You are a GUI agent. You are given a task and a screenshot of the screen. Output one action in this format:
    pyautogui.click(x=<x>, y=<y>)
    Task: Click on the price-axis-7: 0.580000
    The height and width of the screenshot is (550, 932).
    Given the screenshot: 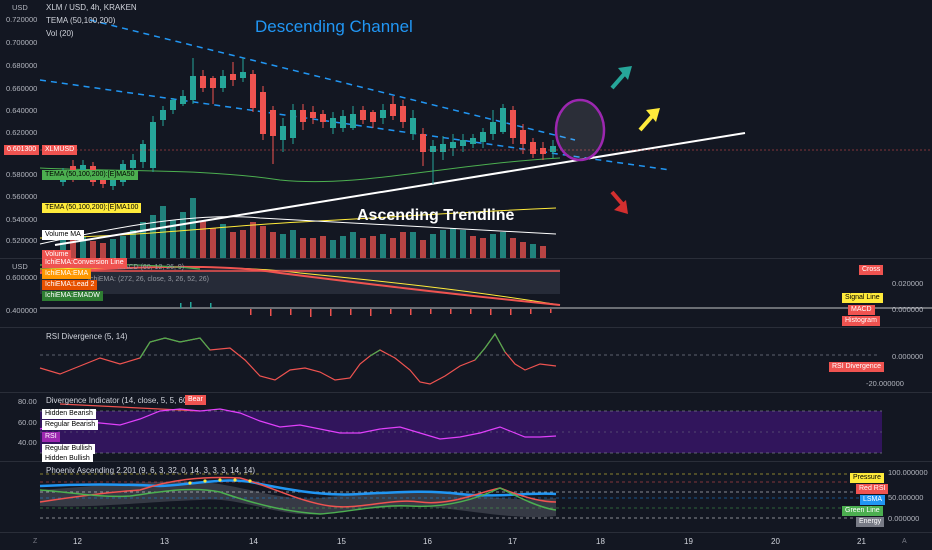 What is the action you would take?
    pyautogui.click(x=22, y=174)
    